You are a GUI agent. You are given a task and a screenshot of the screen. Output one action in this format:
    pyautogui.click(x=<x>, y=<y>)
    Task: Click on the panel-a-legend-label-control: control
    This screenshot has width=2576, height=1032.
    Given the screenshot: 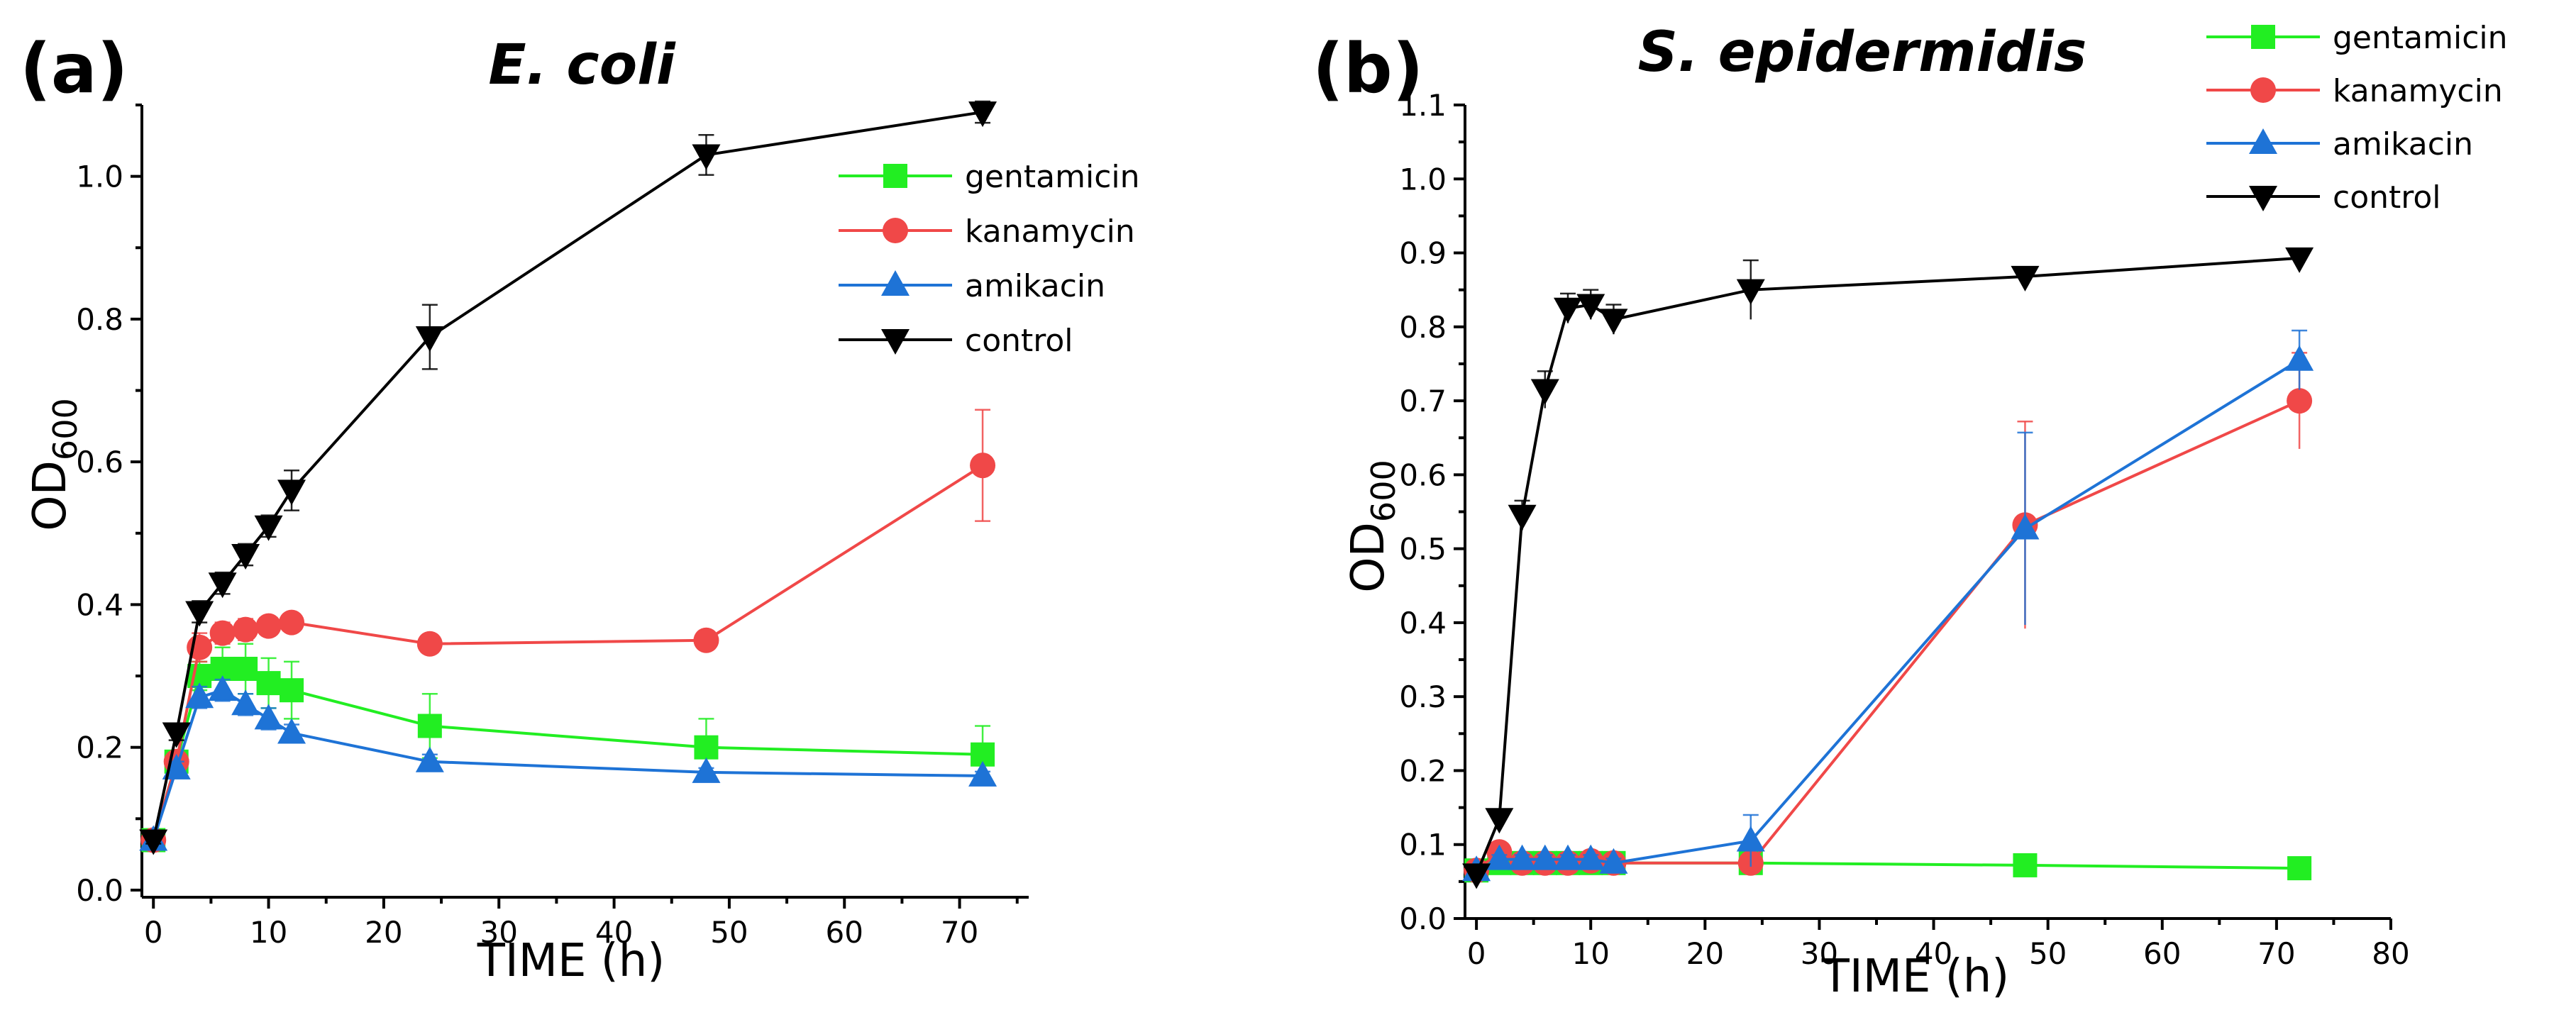 What is the action you would take?
    pyautogui.click(x=1019, y=341)
    